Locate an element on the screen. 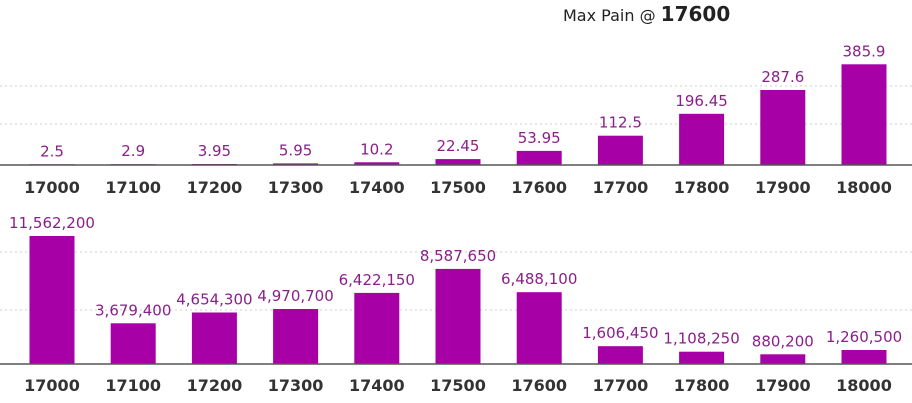 This screenshot has width=912, height=403. data-label: 1,606,450 is located at coordinates (620, 333).